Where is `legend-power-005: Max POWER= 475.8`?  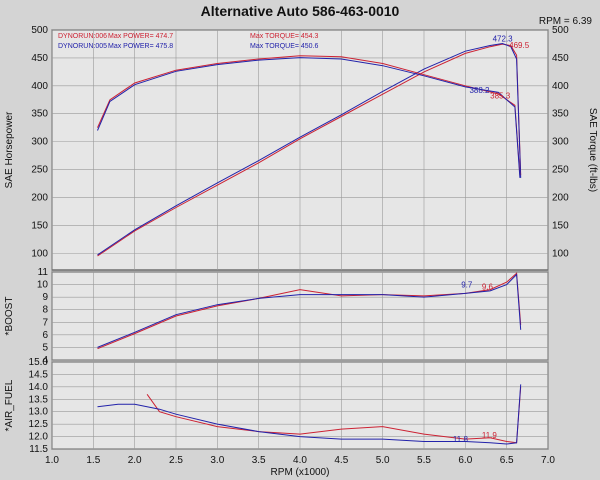
legend-power-005: Max POWER= 475.8 is located at coordinates (140, 46).